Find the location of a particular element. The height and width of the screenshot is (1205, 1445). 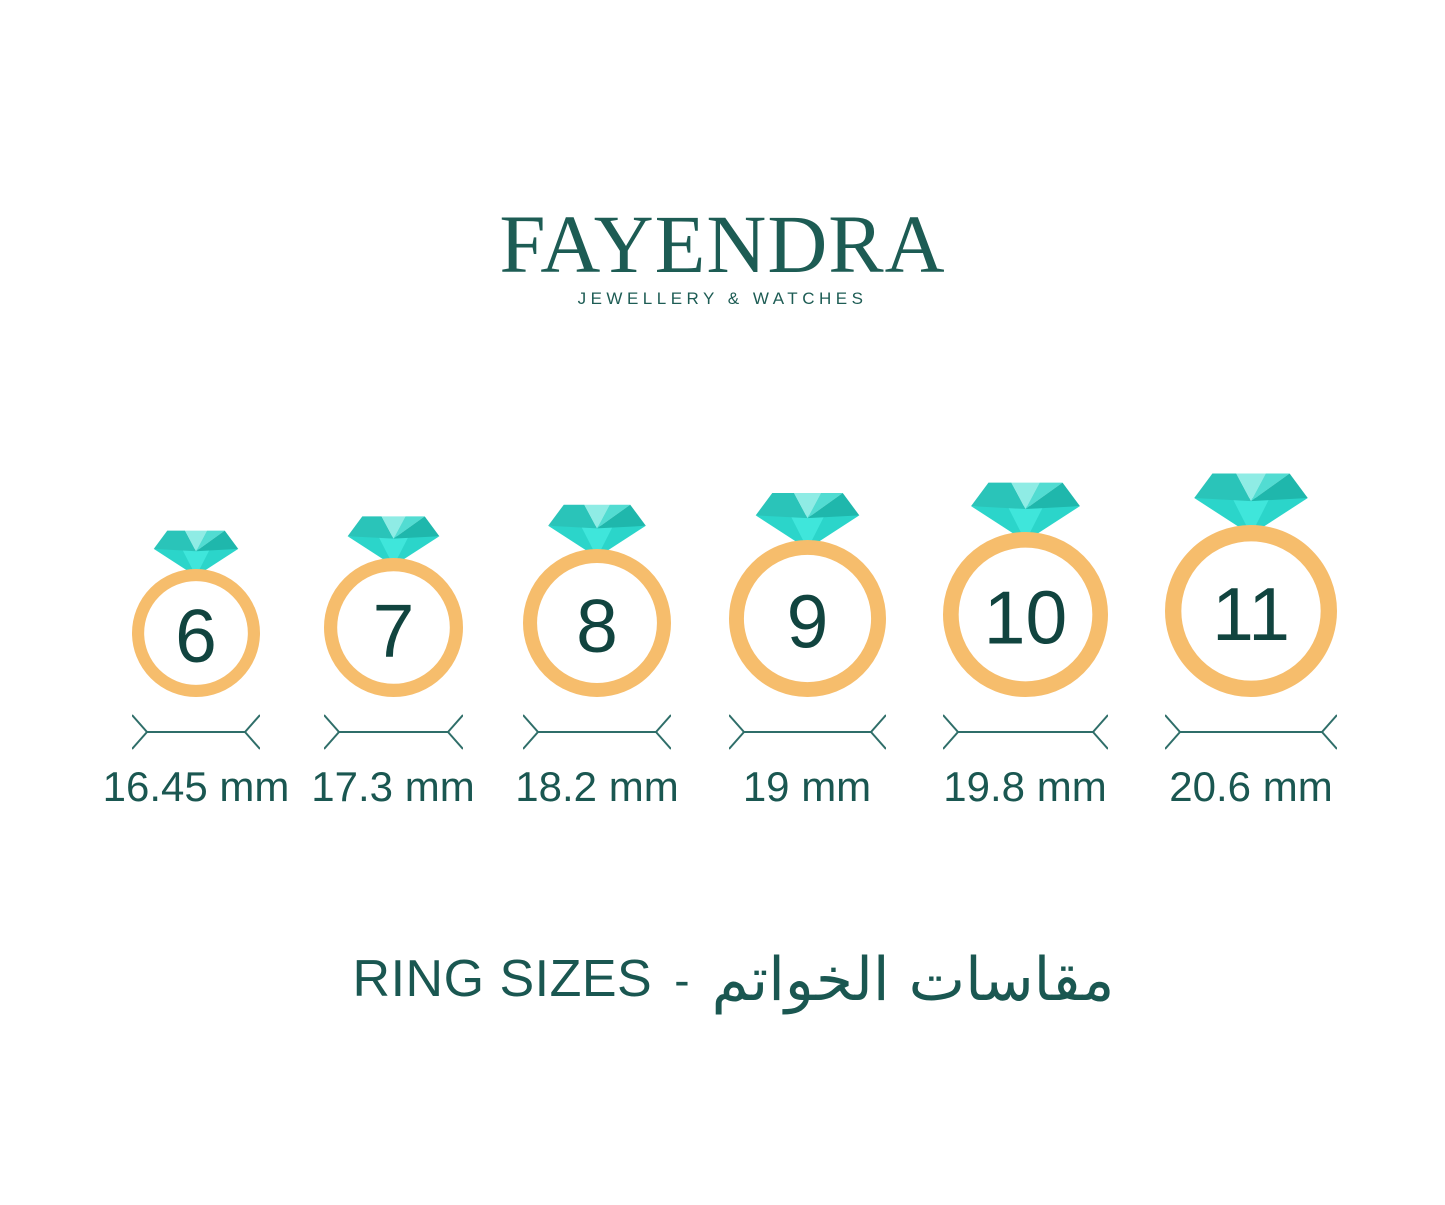

ring-size-number: 10 is located at coordinates (1024, 618).